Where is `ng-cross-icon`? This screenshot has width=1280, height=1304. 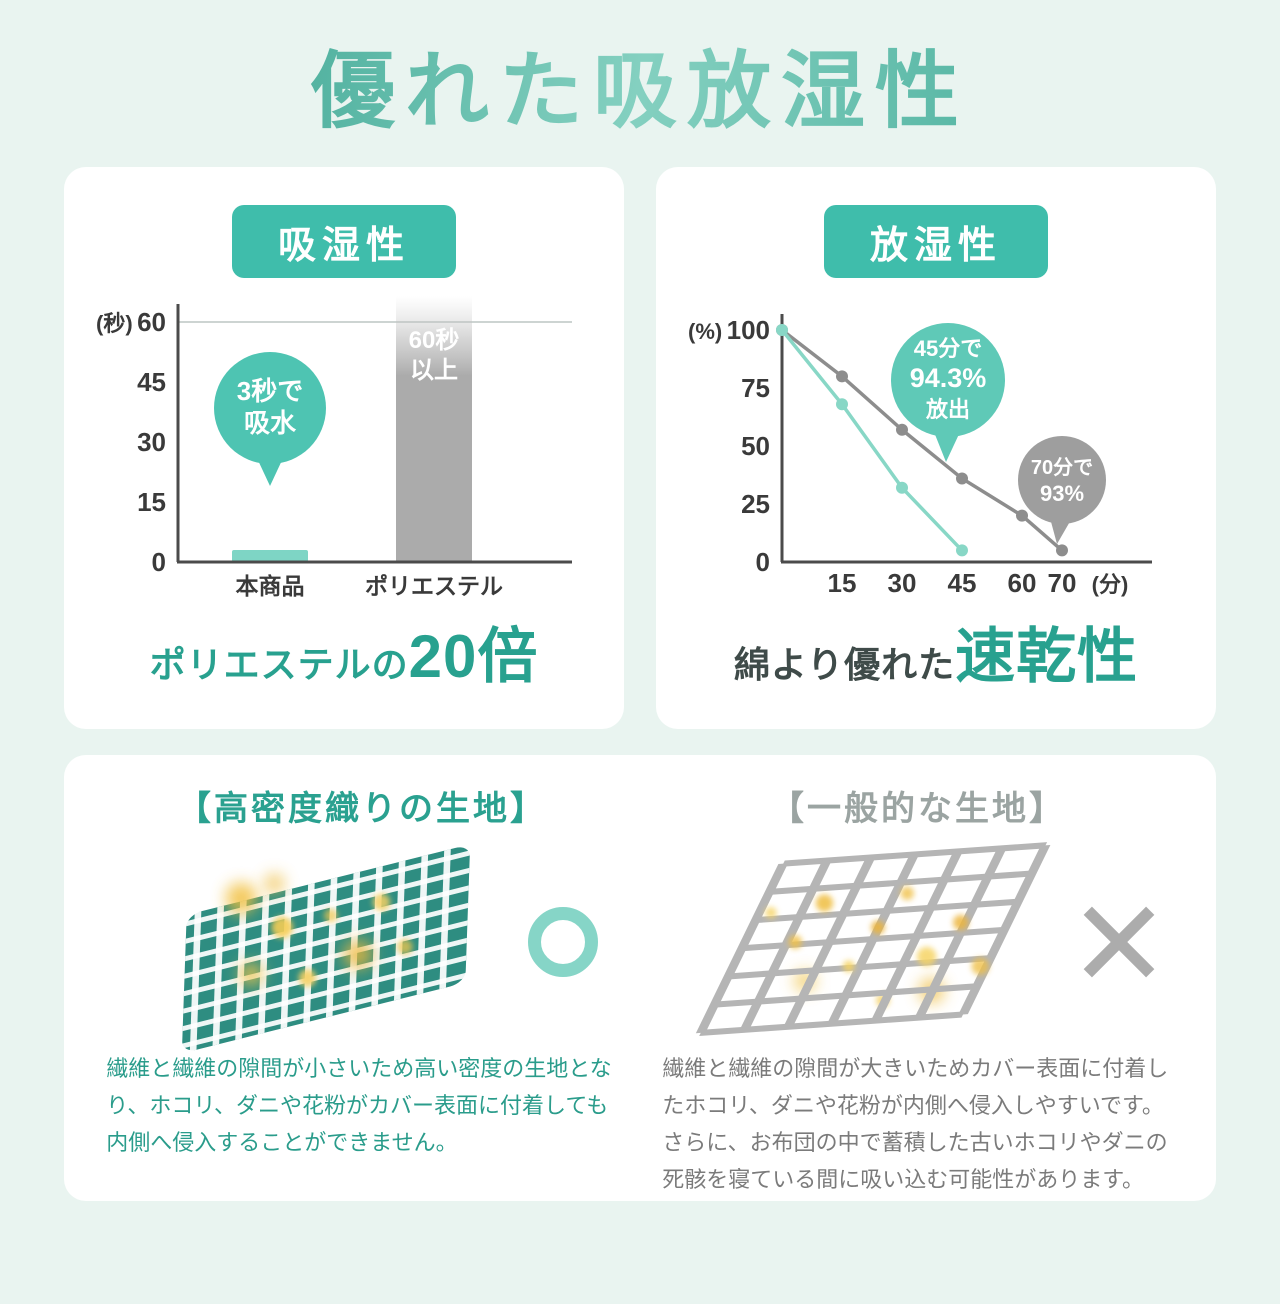
ng-cross-icon is located at coordinates (1119, 942).